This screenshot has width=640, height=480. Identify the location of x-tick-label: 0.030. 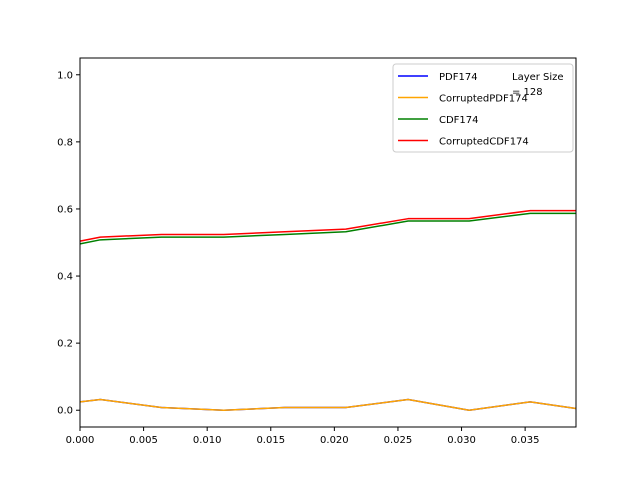
(461, 440).